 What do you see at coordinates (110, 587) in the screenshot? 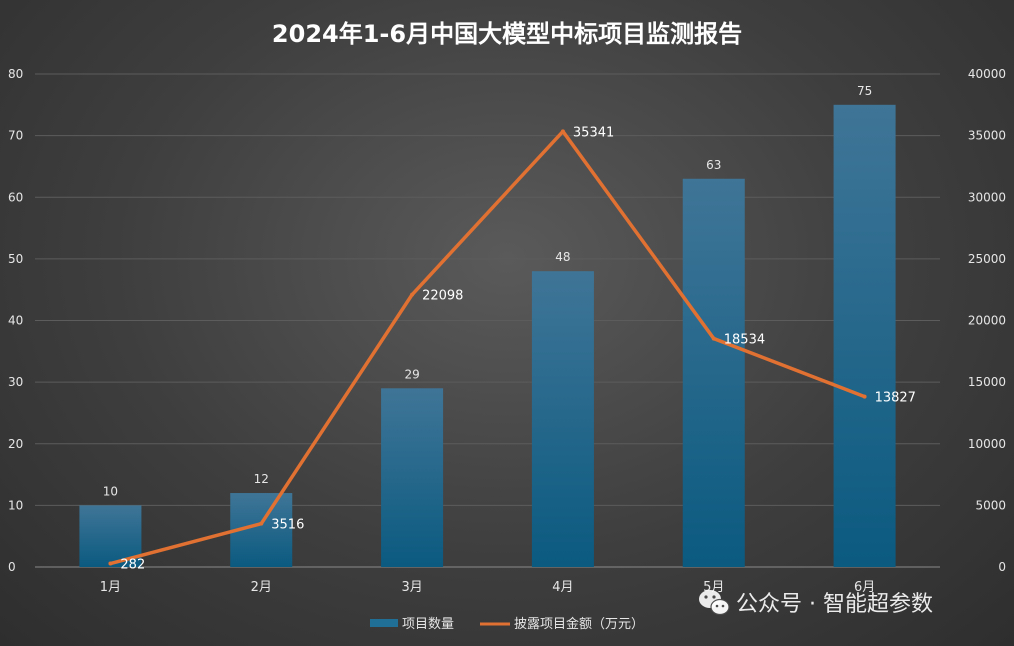
I see `category-label: 1月` at bounding box center [110, 587].